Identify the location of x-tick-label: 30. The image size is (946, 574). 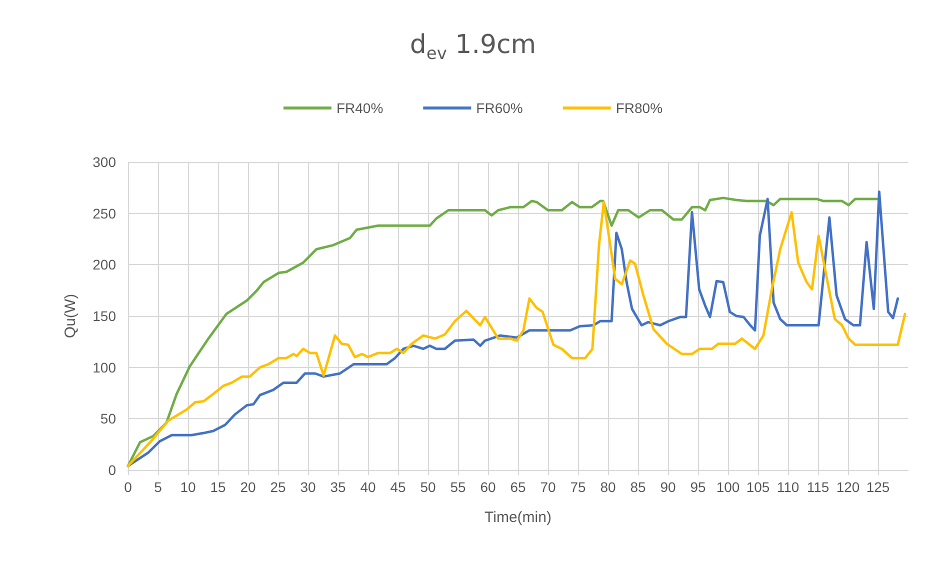
(308, 487).